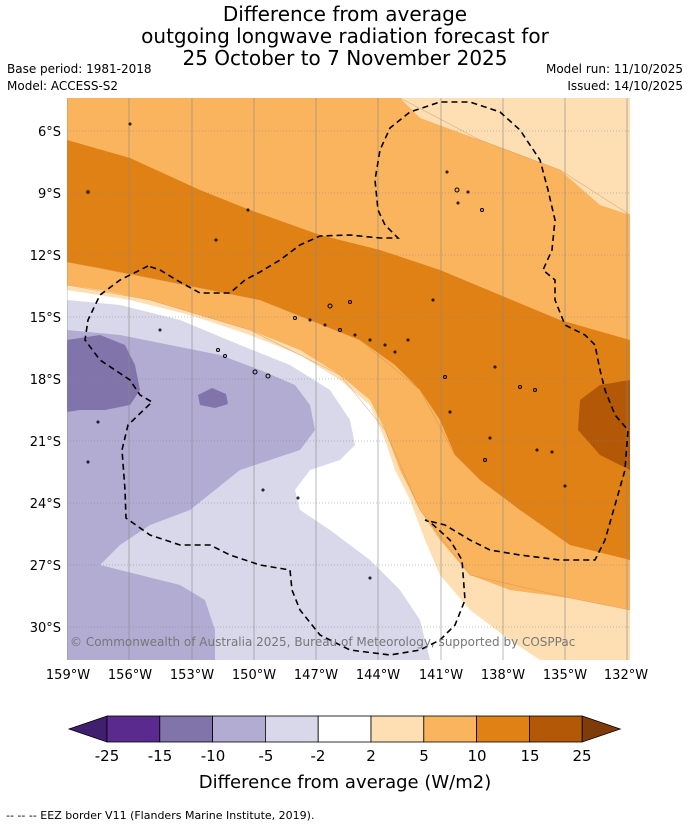  Describe the element at coordinates (345, 14) in the screenshot. I see `title-line-1: Difference from average` at that location.